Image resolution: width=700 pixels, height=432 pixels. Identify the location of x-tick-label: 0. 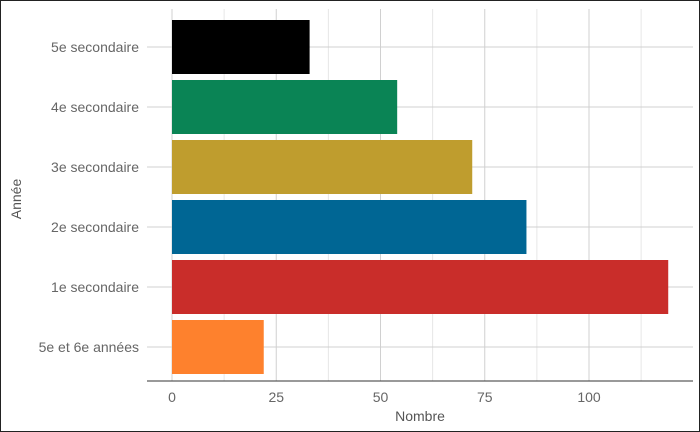
(172, 397).